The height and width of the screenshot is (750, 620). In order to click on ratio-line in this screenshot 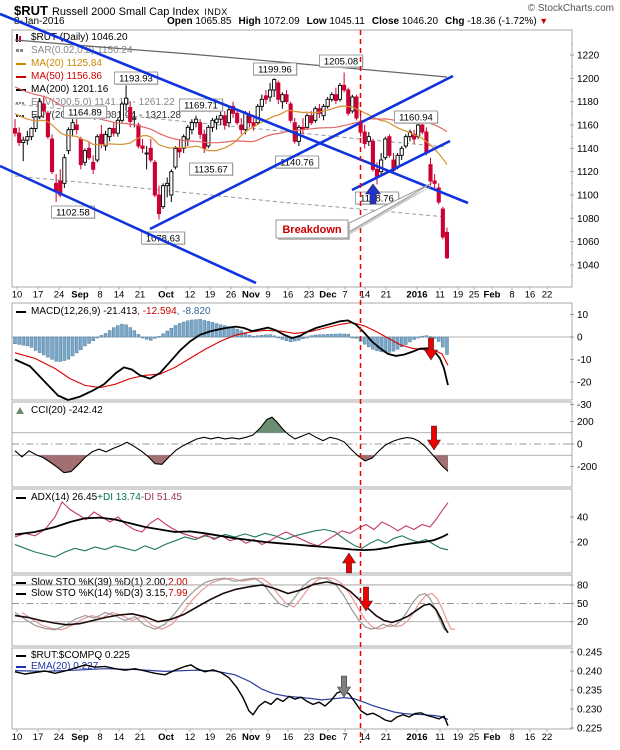, I will do `click(231, 695)`.